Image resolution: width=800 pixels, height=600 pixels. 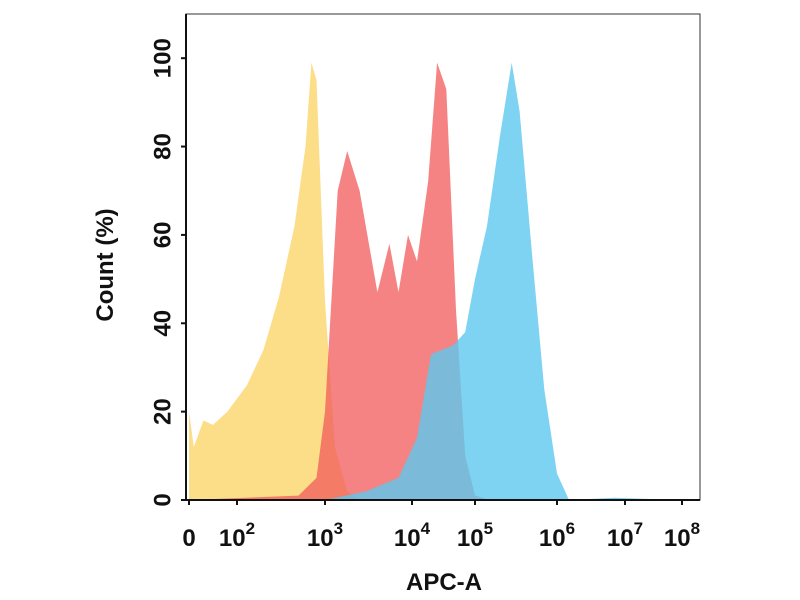 I want to click on y-tick-label: 60, so click(x=162, y=235).